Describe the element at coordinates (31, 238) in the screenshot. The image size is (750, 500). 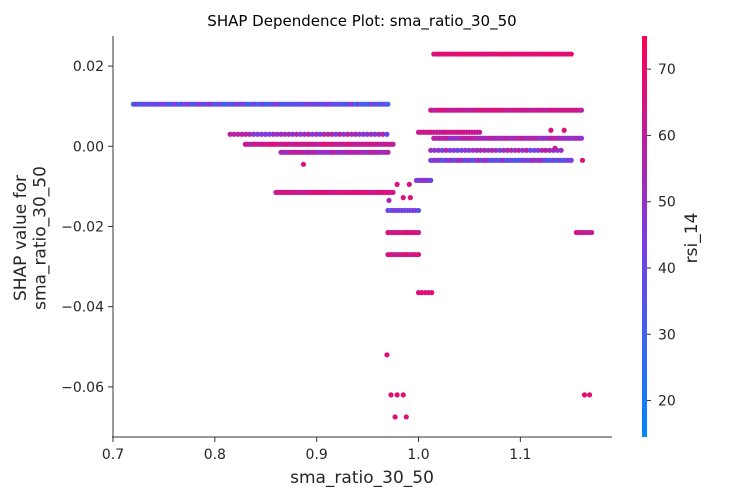
I see `y-axis-label: SHAP value forsma_ratio_30_50` at that location.